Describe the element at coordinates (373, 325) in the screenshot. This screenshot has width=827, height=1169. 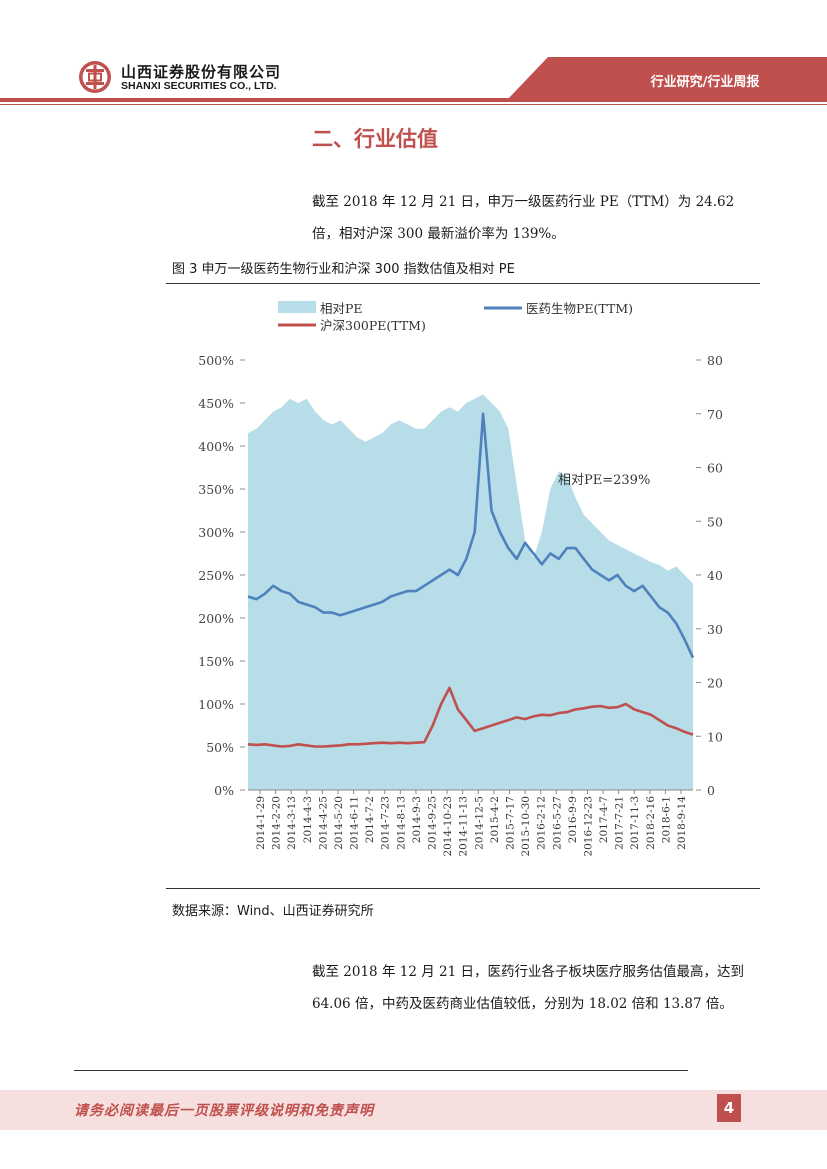
I see `legend-label: 沪深300PE(TTM)` at that location.